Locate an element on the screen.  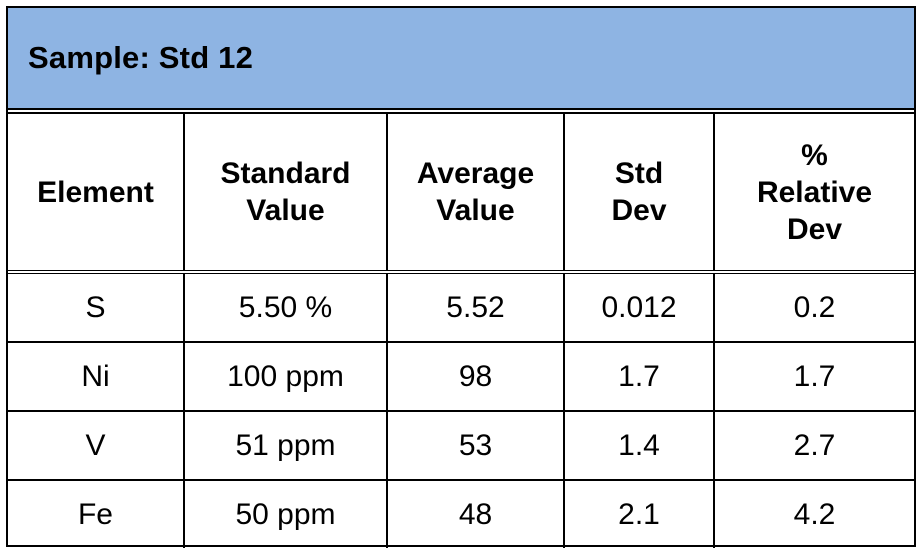
cell-standard-value: 5.50 % is located at coordinates (285, 307).